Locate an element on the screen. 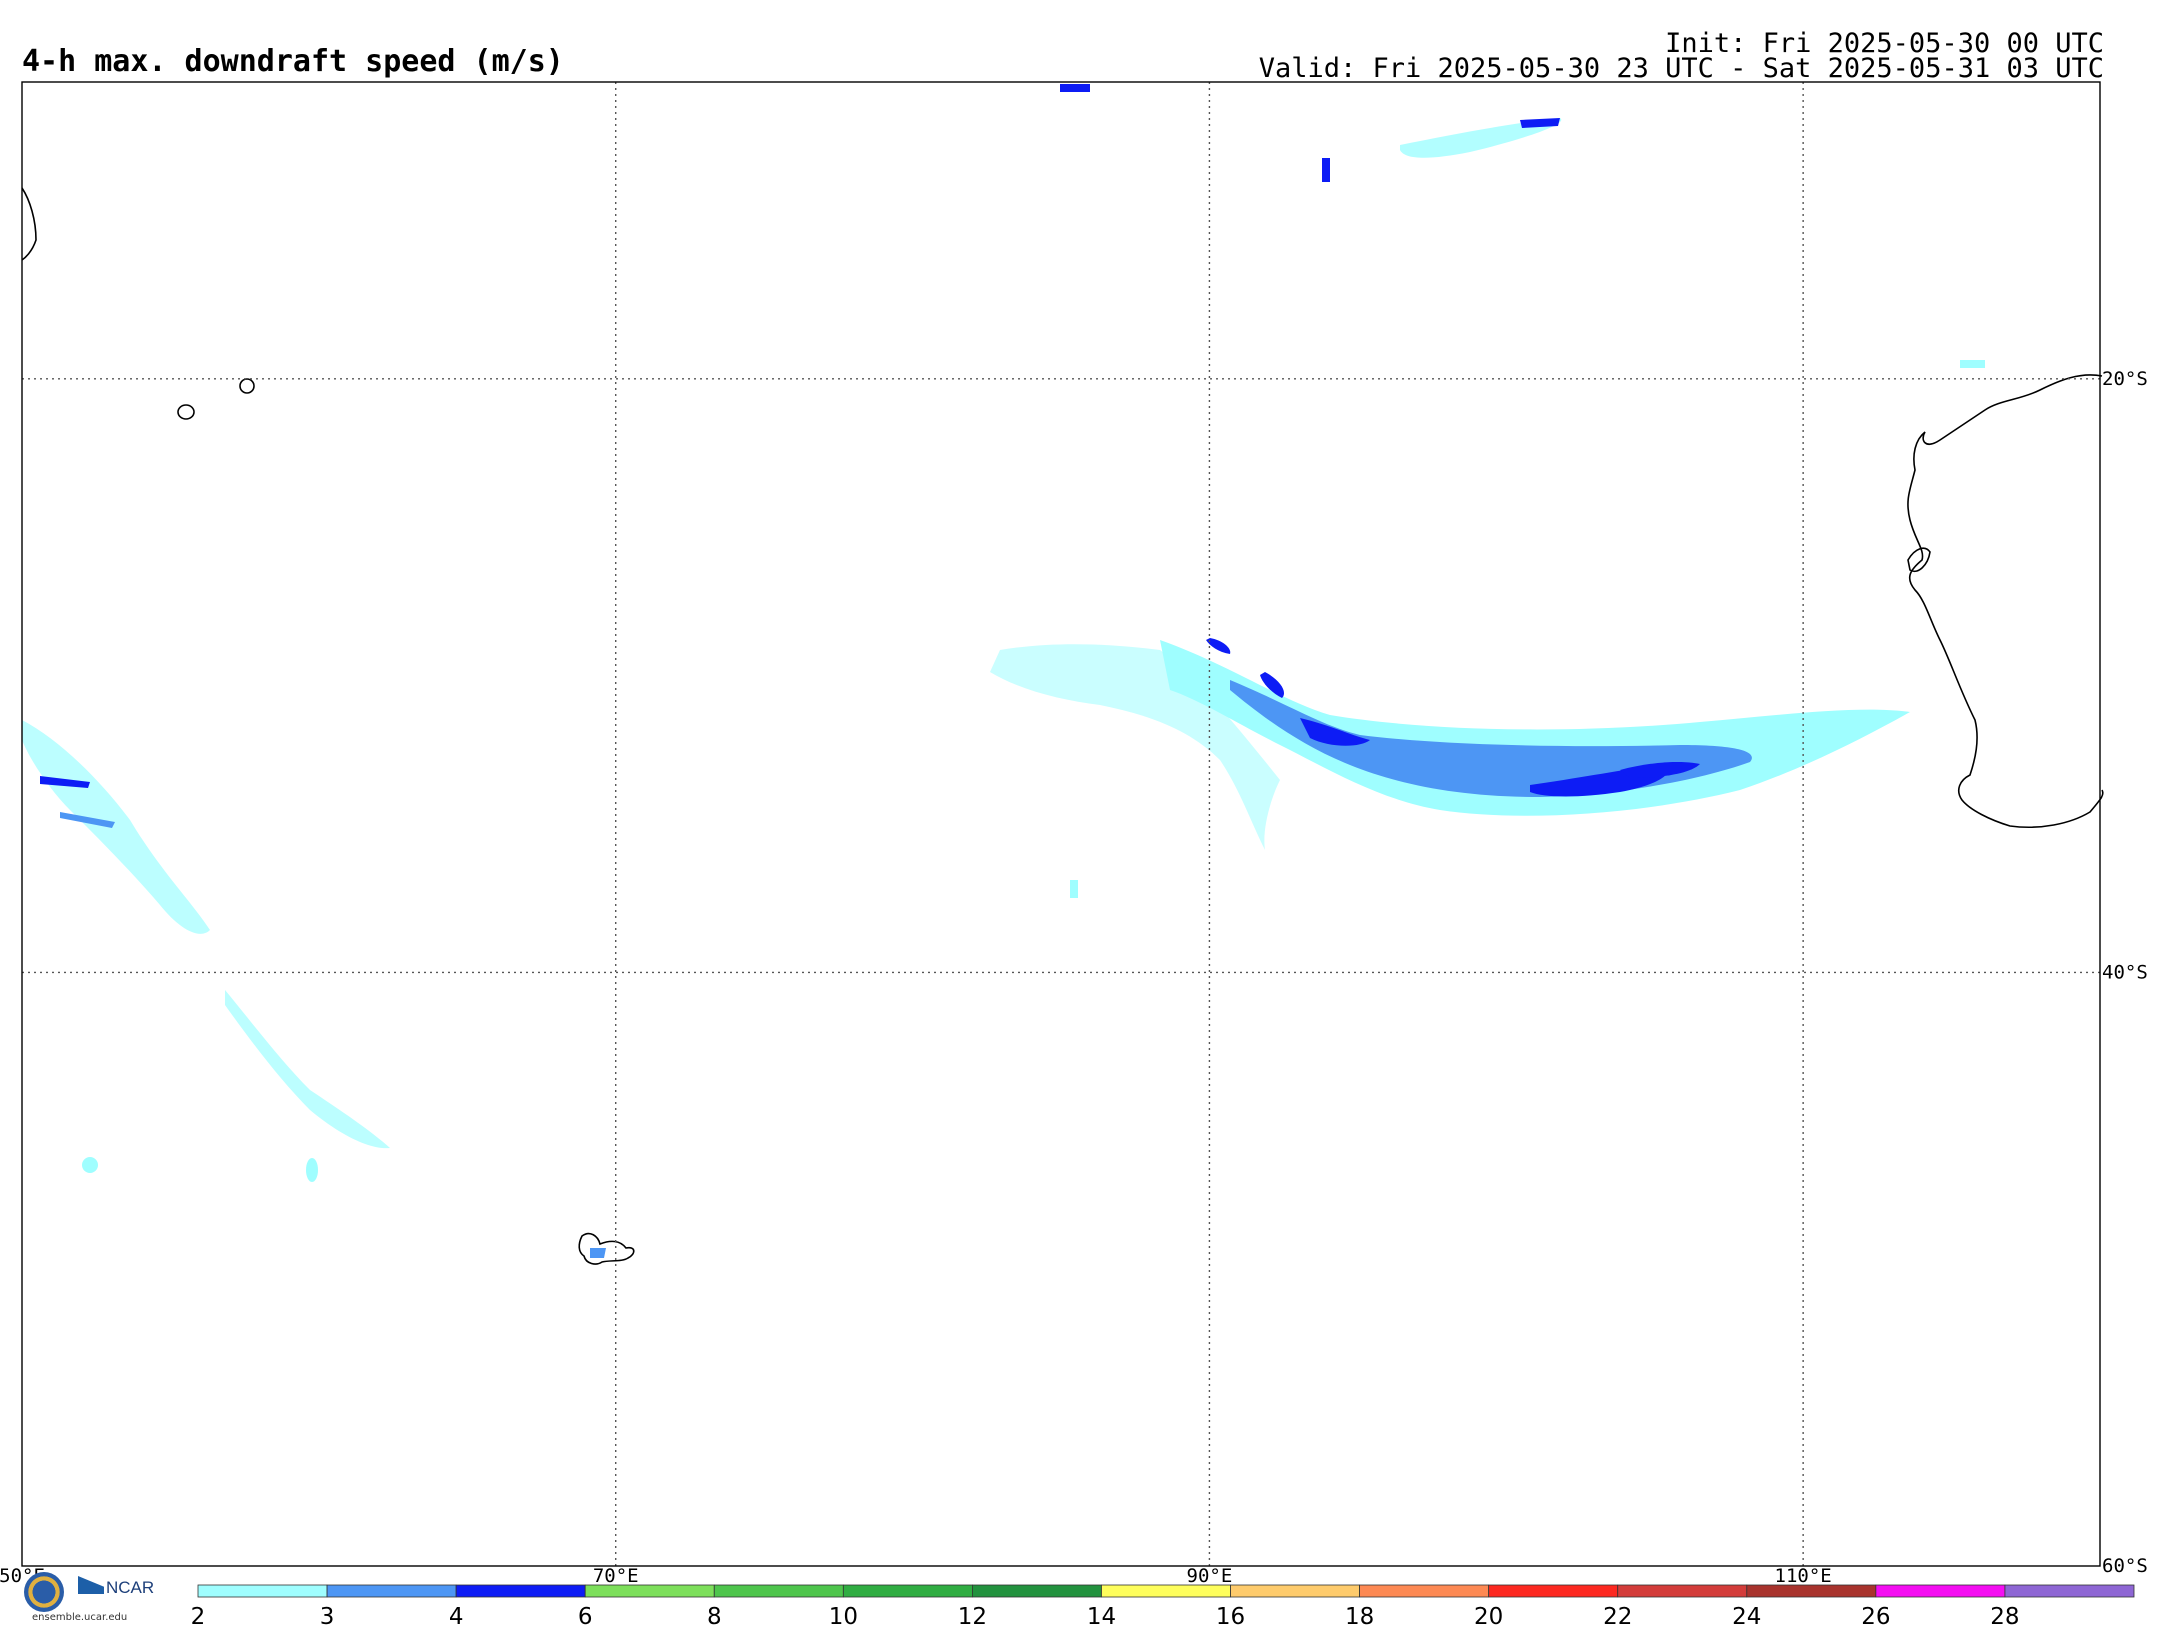  longitude-label: 110°E is located at coordinates (1803, 1576).